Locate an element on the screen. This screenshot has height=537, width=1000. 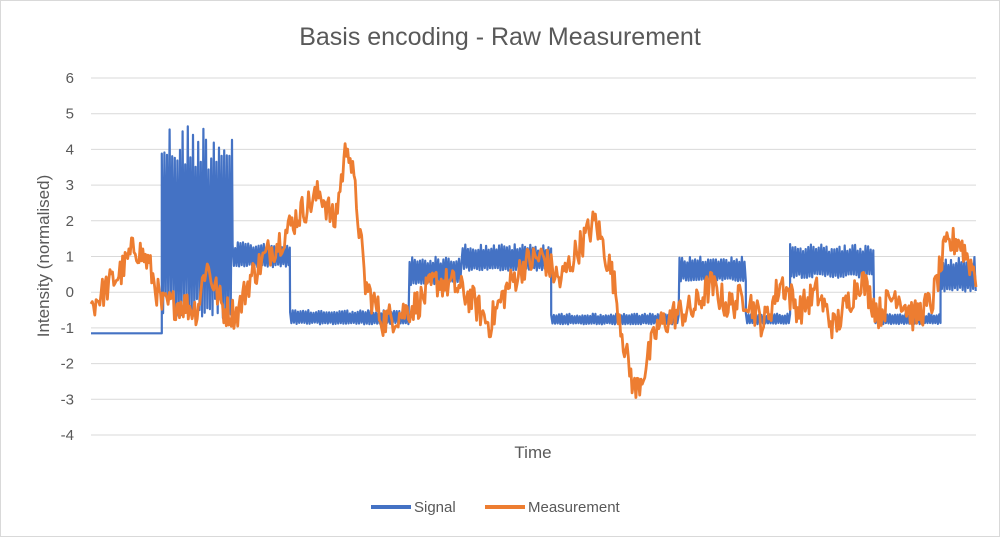
x-axis-label: Time is located at coordinates (532, 452).